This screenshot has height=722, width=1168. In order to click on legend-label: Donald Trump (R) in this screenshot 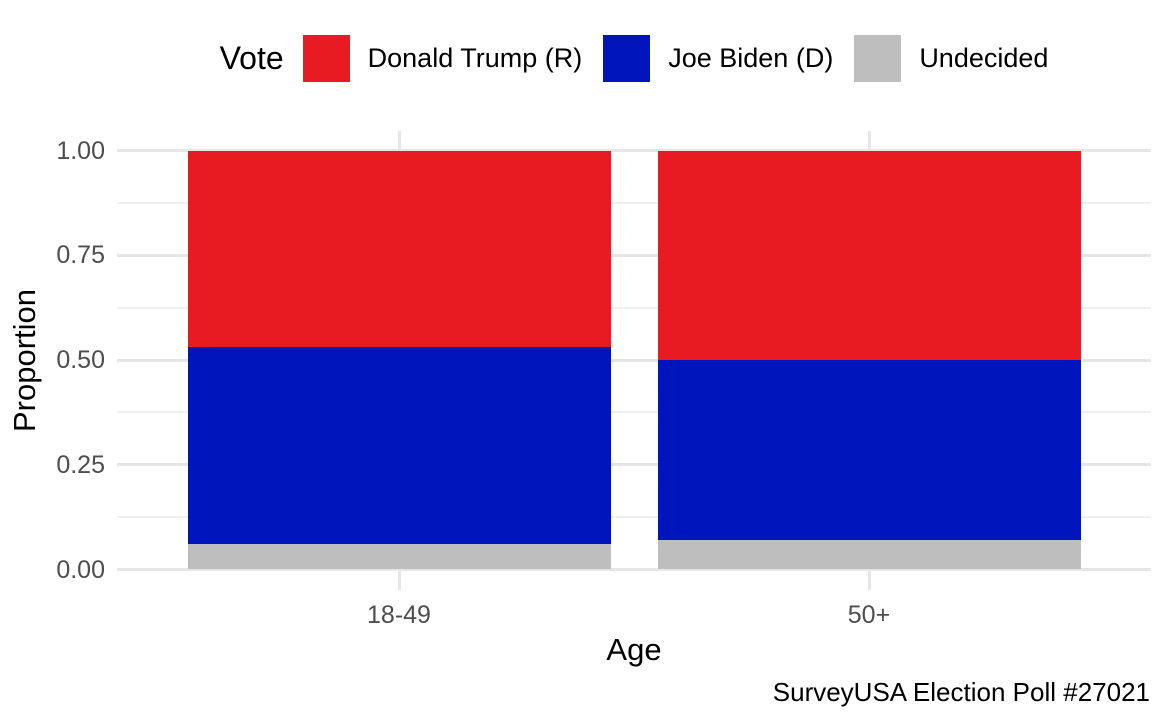, I will do `click(475, 57)`.